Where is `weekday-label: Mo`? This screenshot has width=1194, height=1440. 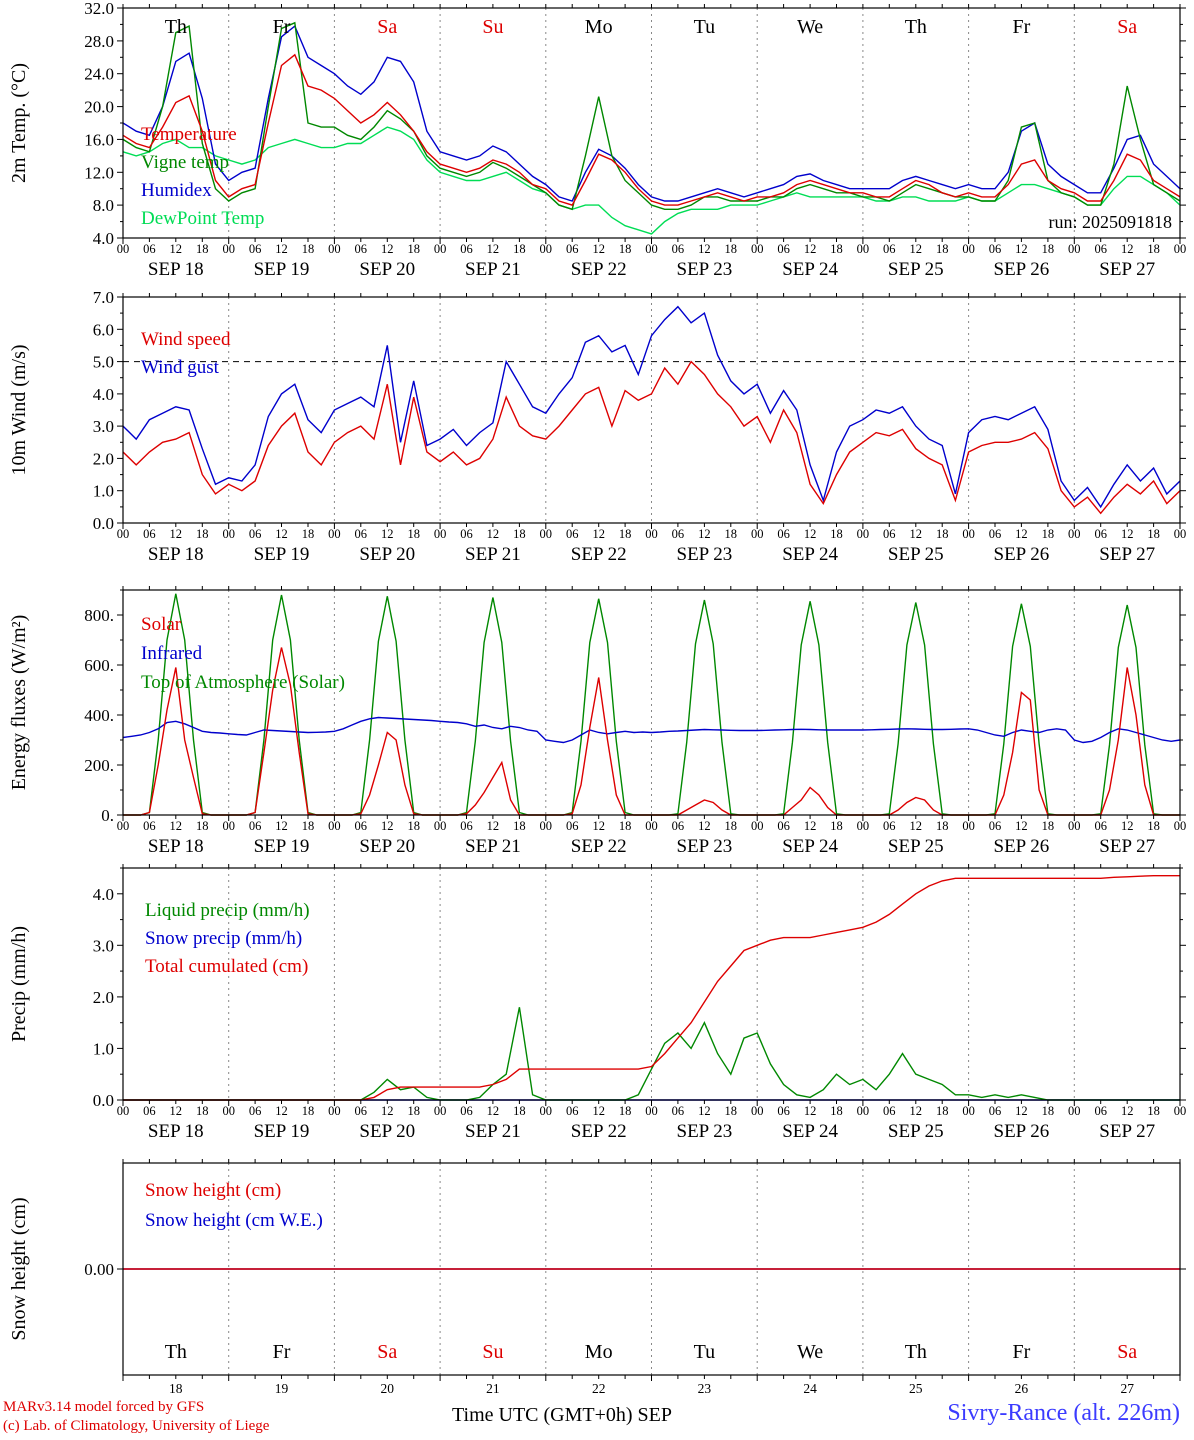
weekday-label: Mo is located at coordinates (599, 1352).